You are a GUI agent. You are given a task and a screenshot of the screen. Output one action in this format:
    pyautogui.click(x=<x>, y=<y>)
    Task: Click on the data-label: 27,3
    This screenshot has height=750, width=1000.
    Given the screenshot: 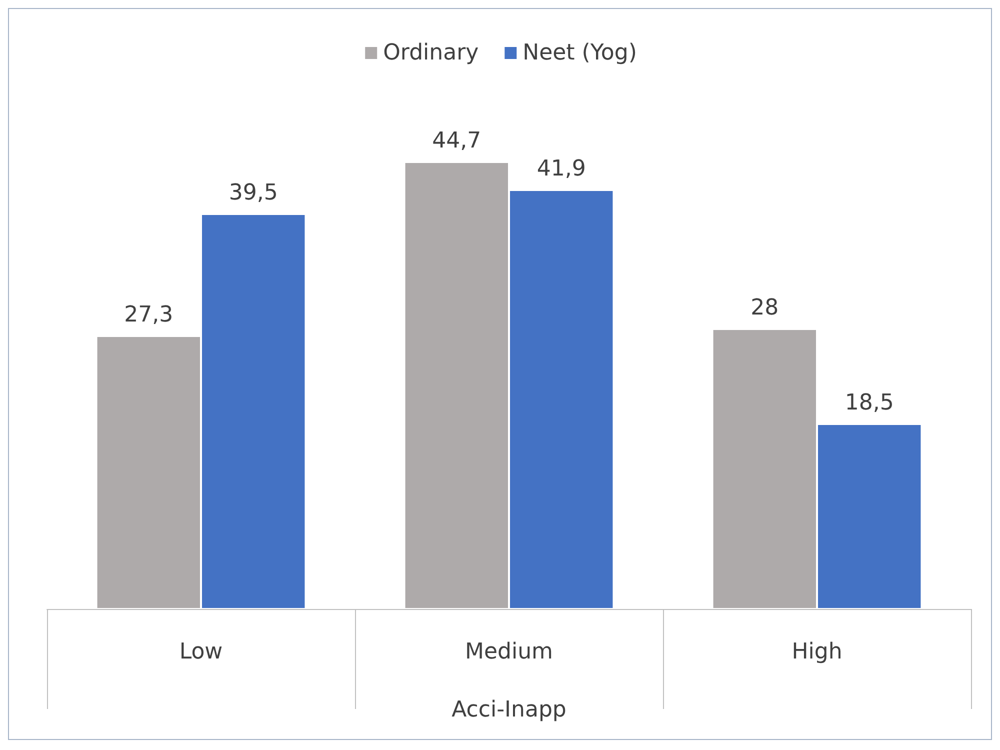 What is the action you would take?
    pyautogui.click(x=149, y=315)
    